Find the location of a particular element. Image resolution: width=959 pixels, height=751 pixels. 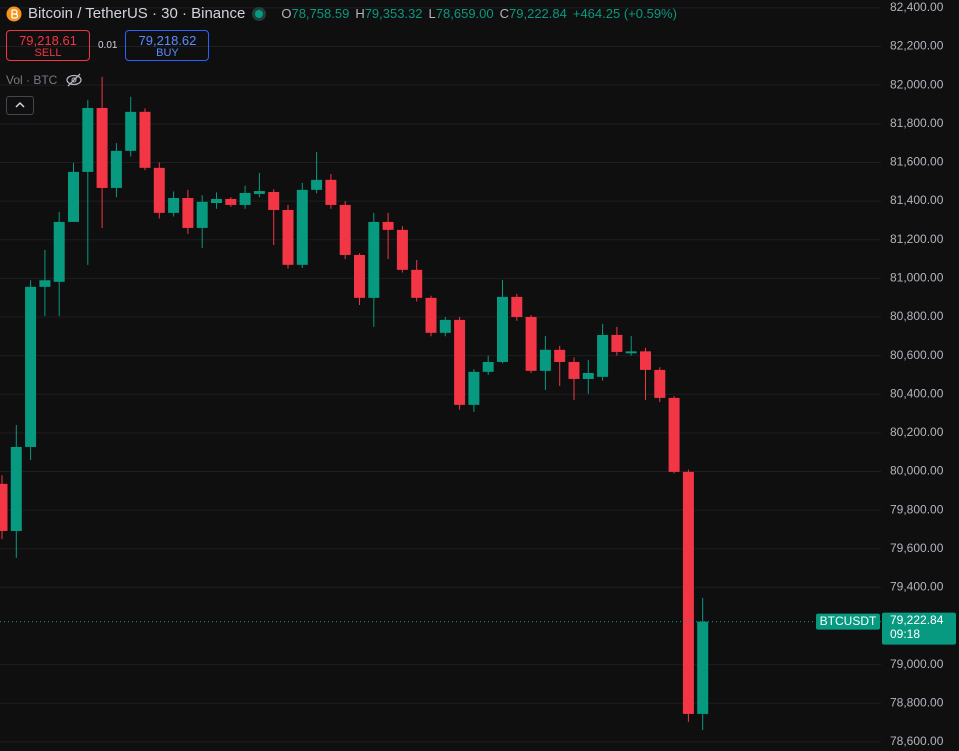

y-tick-label: 82,200.00 is located at coordinates (917, 46).